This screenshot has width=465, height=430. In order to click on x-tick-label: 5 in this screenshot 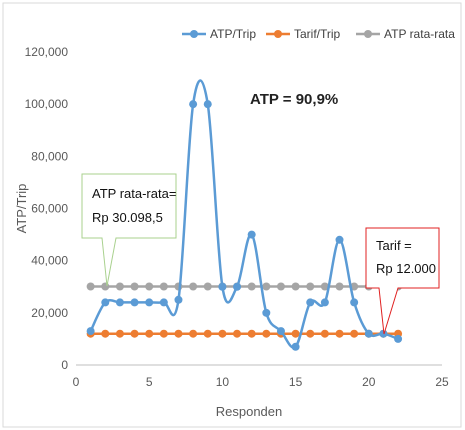, I will do `click(149, 382)`.